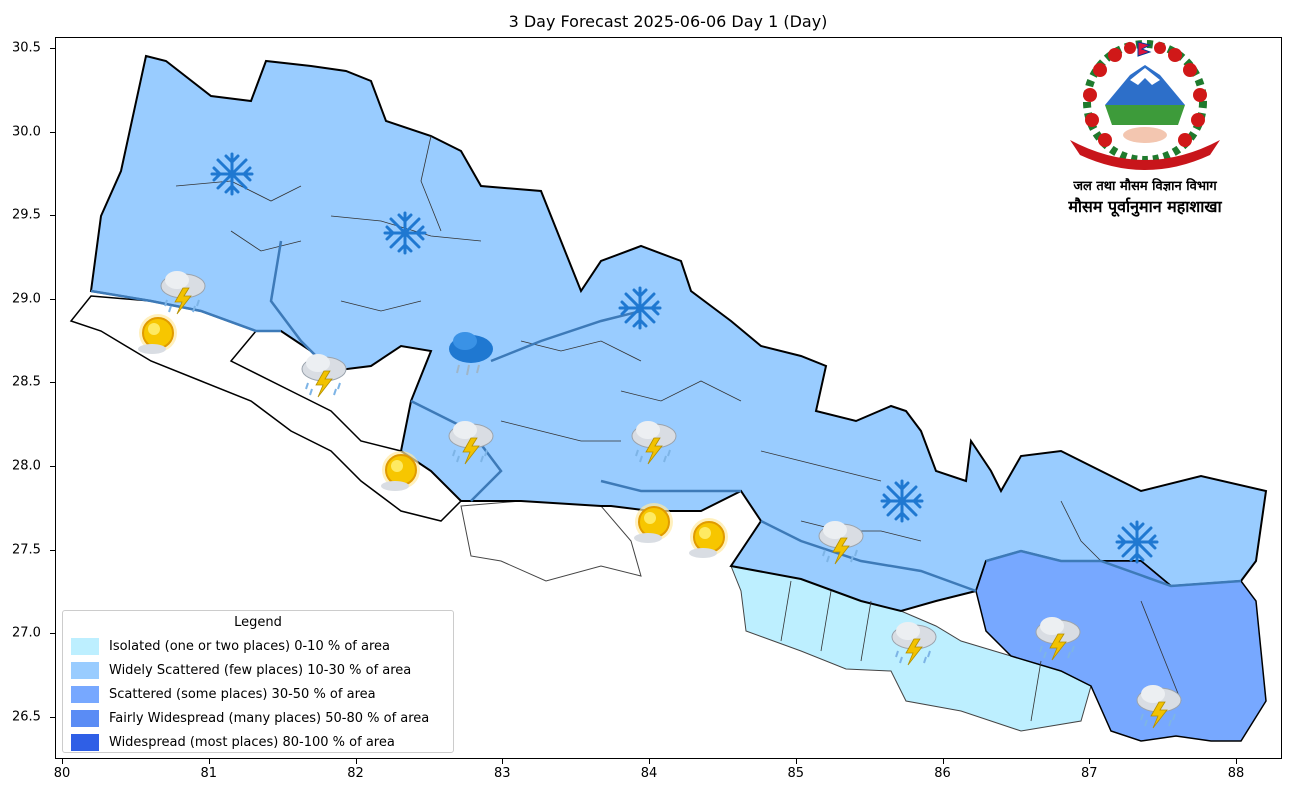 This screenshot has width=1300, height=800. What do you see at coordinates (1236, 773) in the screenshot?
I see `x-tick-label: 88` at bounding box center [1236, 773].